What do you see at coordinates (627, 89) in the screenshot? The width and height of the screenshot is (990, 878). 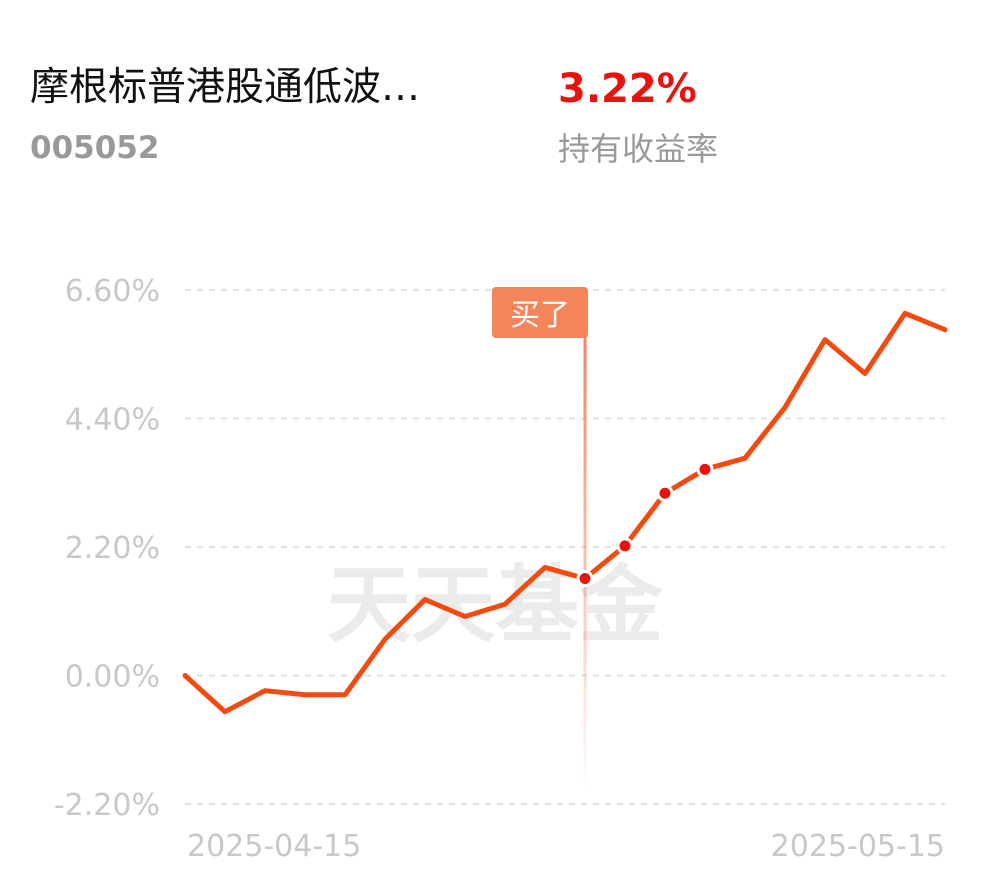 I see `return-value: 3.22%` at bounding box center [627, 89].